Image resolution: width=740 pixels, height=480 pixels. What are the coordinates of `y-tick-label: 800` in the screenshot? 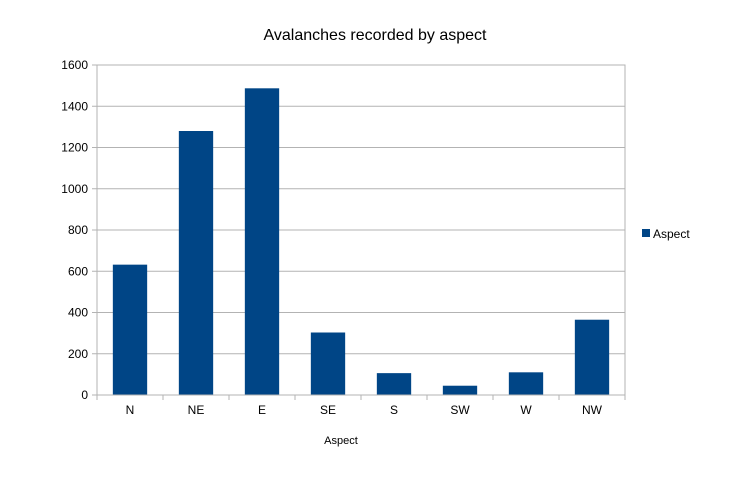 It's located at (78, 230).